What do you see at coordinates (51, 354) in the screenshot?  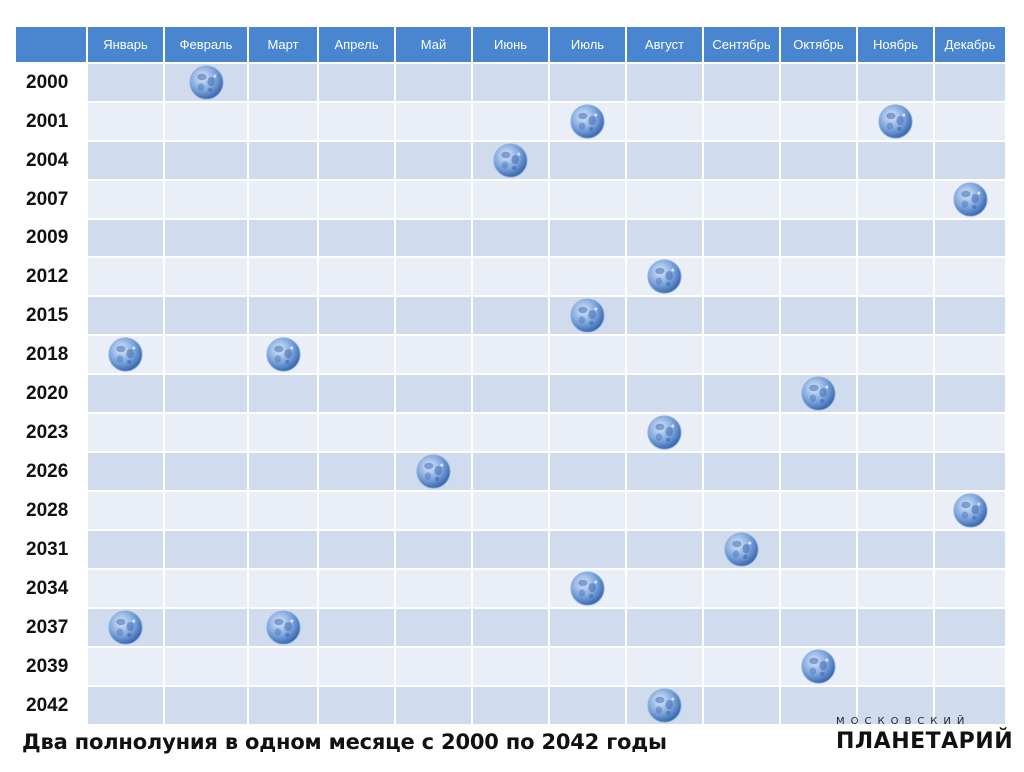 I see `year-label: 2018` at bounding box center [51, 354].